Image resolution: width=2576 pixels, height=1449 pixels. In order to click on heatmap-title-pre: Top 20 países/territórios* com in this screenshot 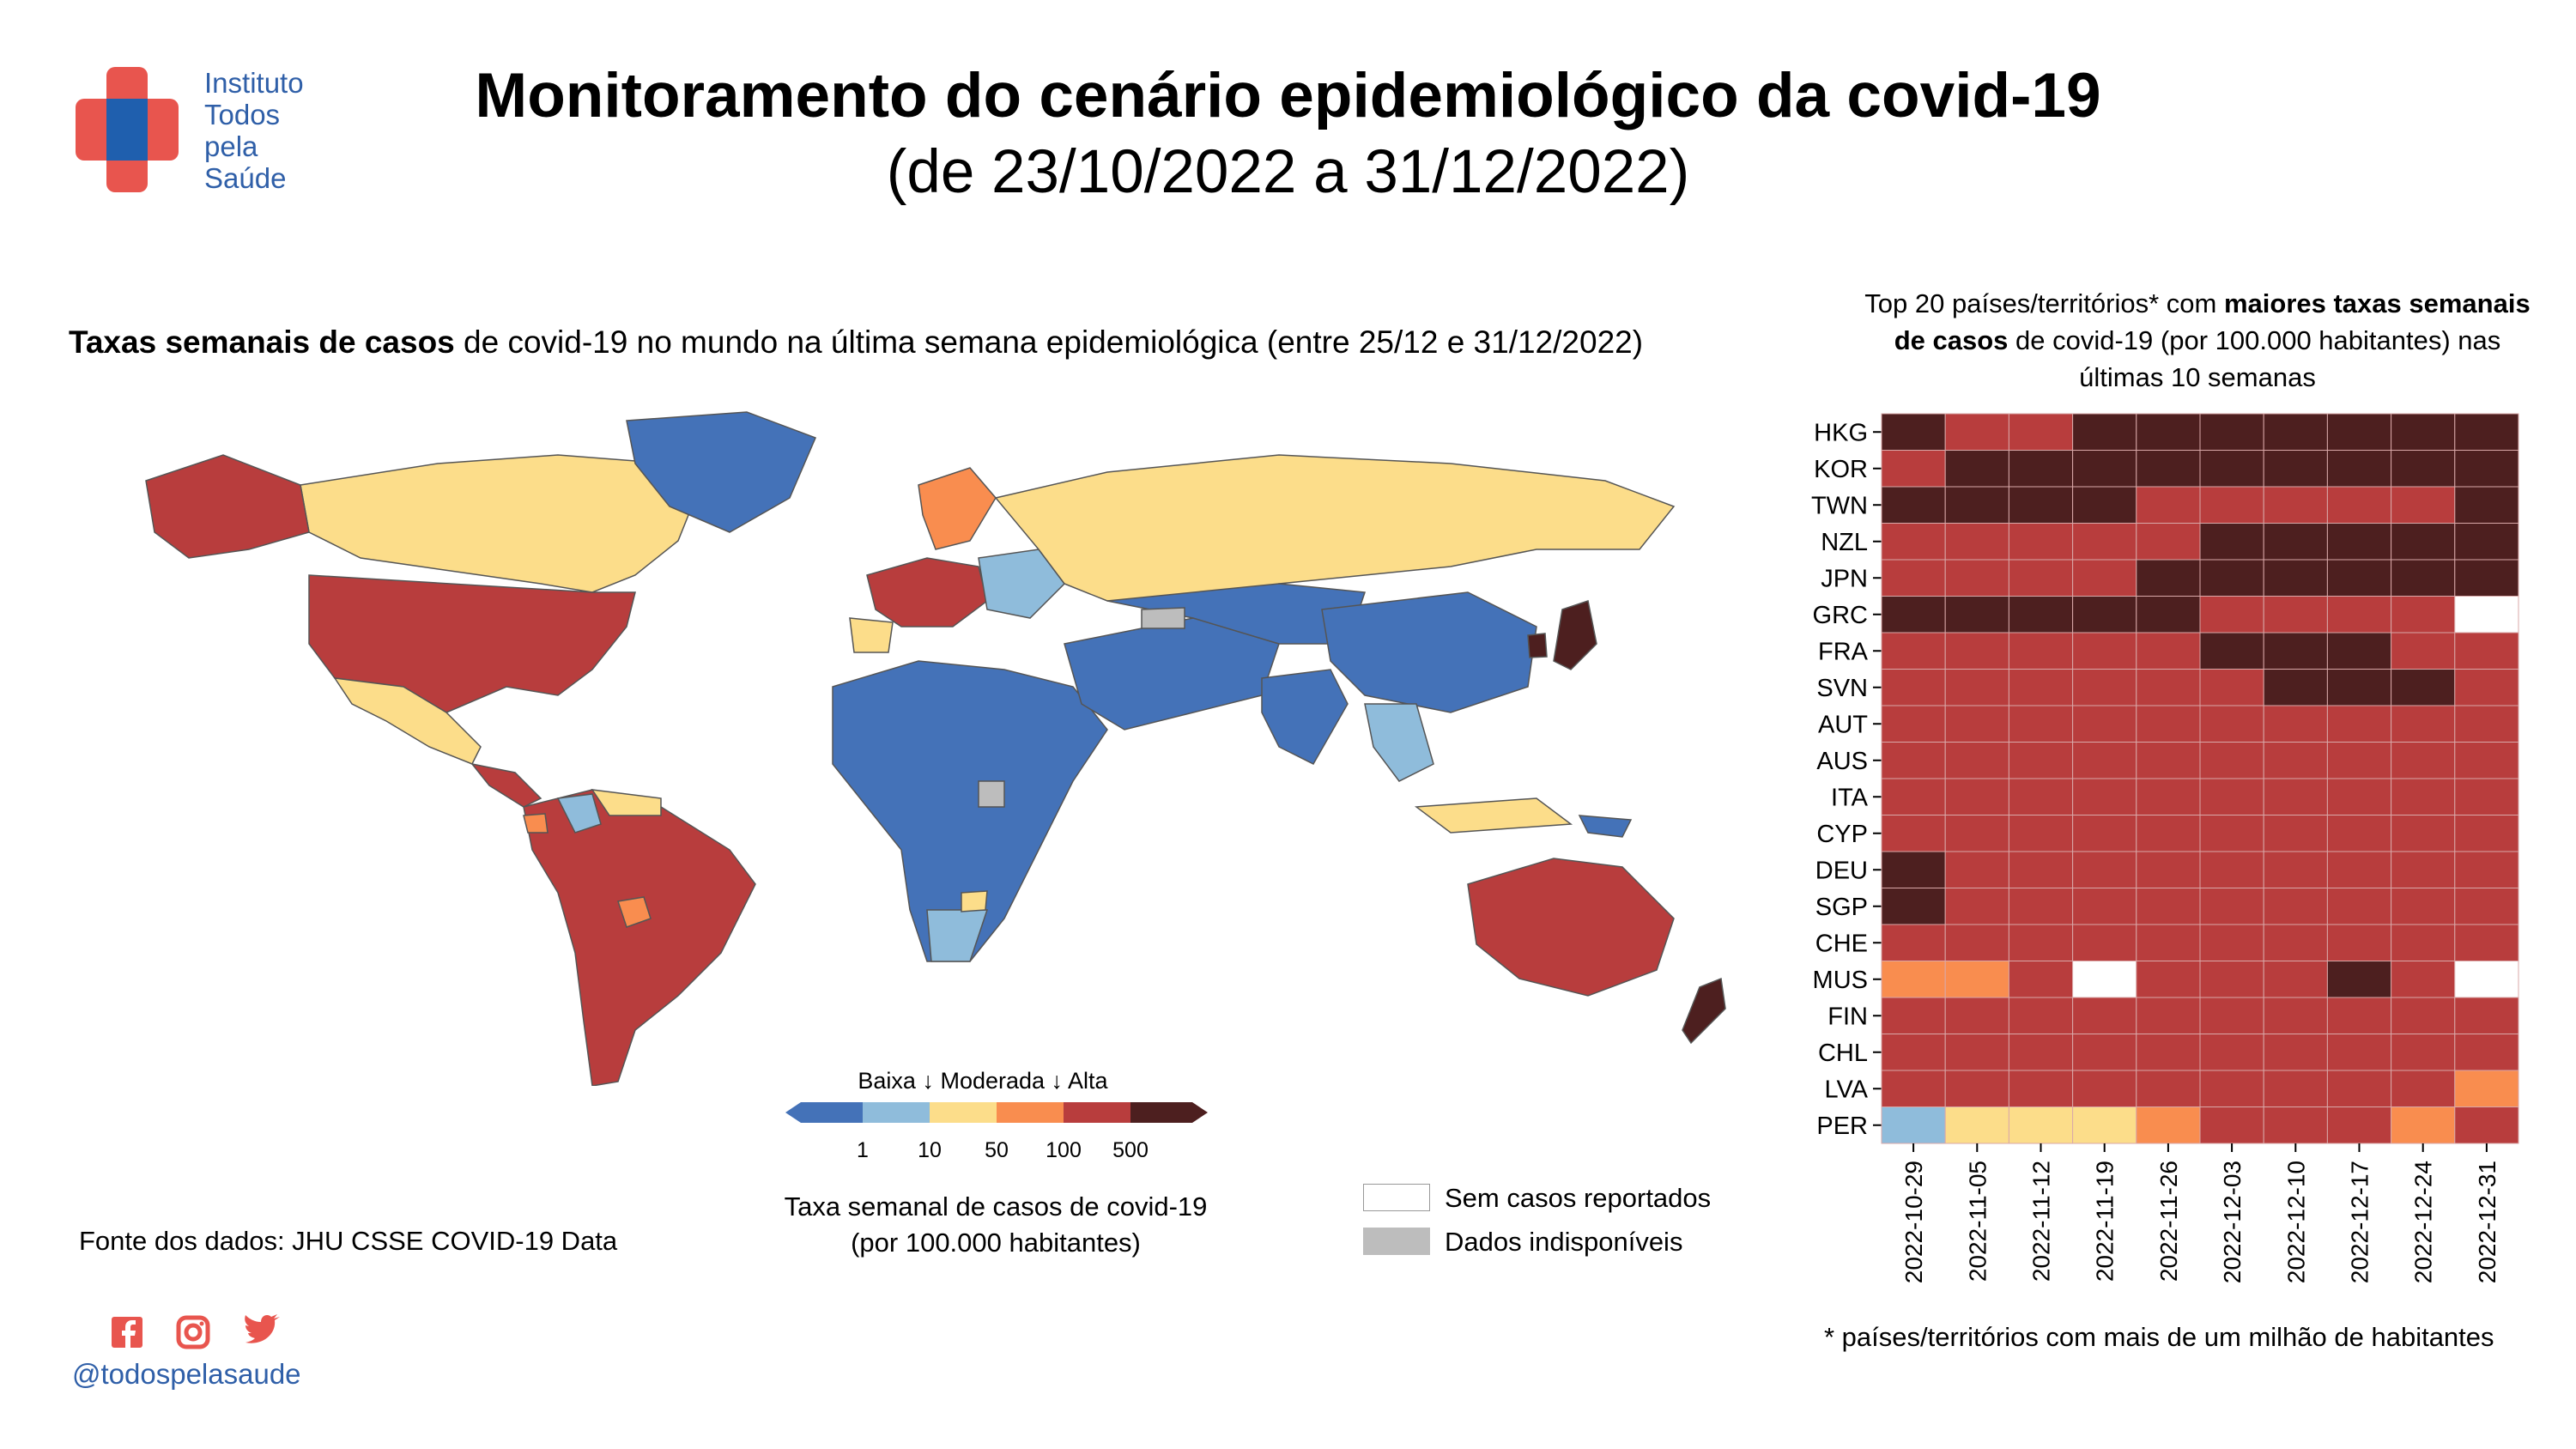, I will do `click(2044, 303)`.